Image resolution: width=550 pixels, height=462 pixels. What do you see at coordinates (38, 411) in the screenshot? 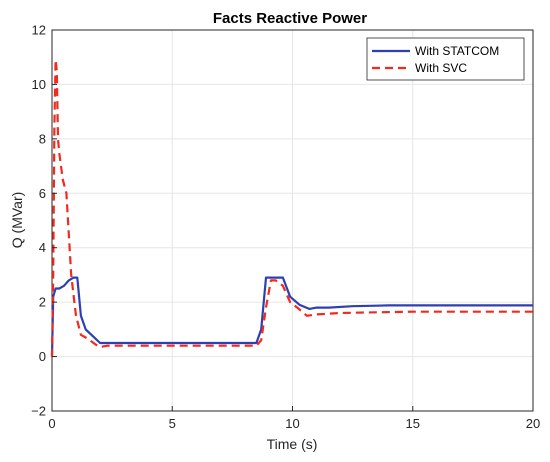
I see `y-tick-label: −2` at bounding box center [38, 411].